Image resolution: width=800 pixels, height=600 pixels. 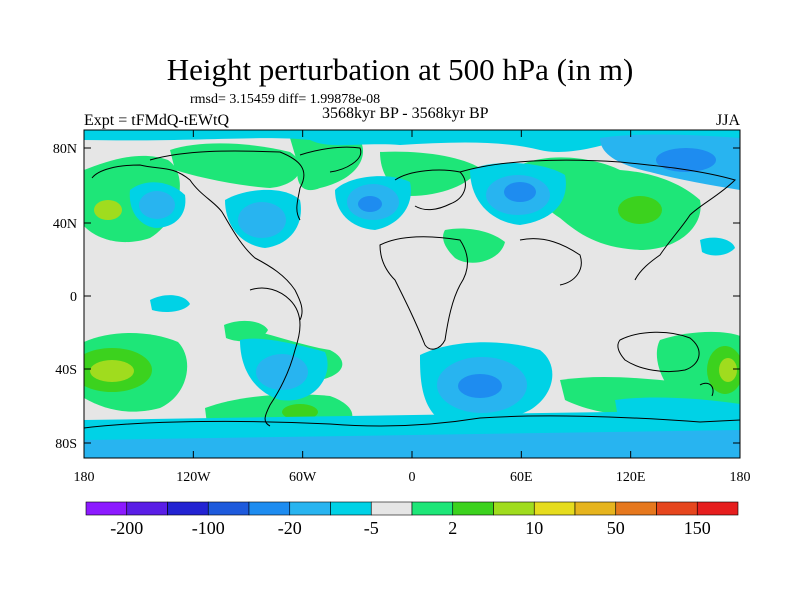 I want to click on colorbar-label: 2, so click(x=452, y=528).